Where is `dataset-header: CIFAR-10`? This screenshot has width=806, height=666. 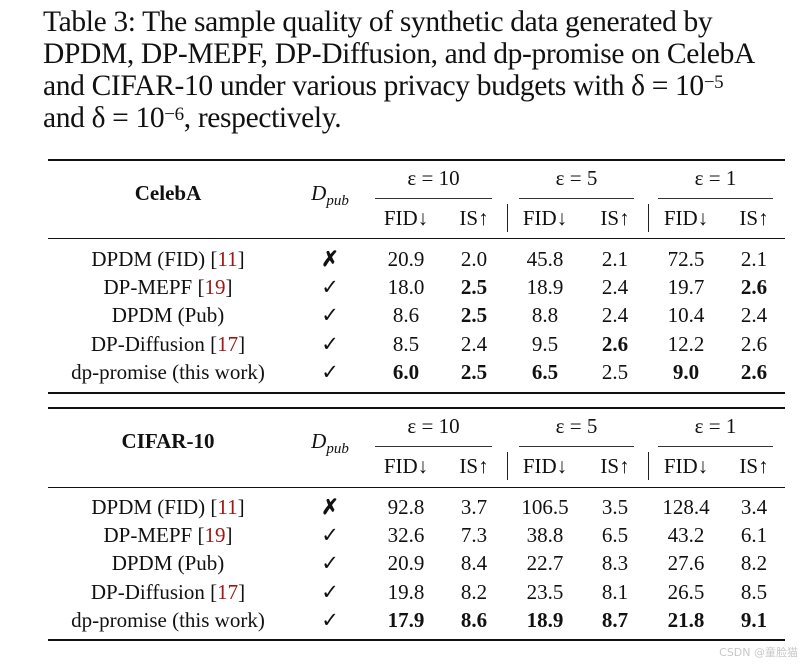 dataset-header: CIFAR-10 is located at coordinates (168, 441).